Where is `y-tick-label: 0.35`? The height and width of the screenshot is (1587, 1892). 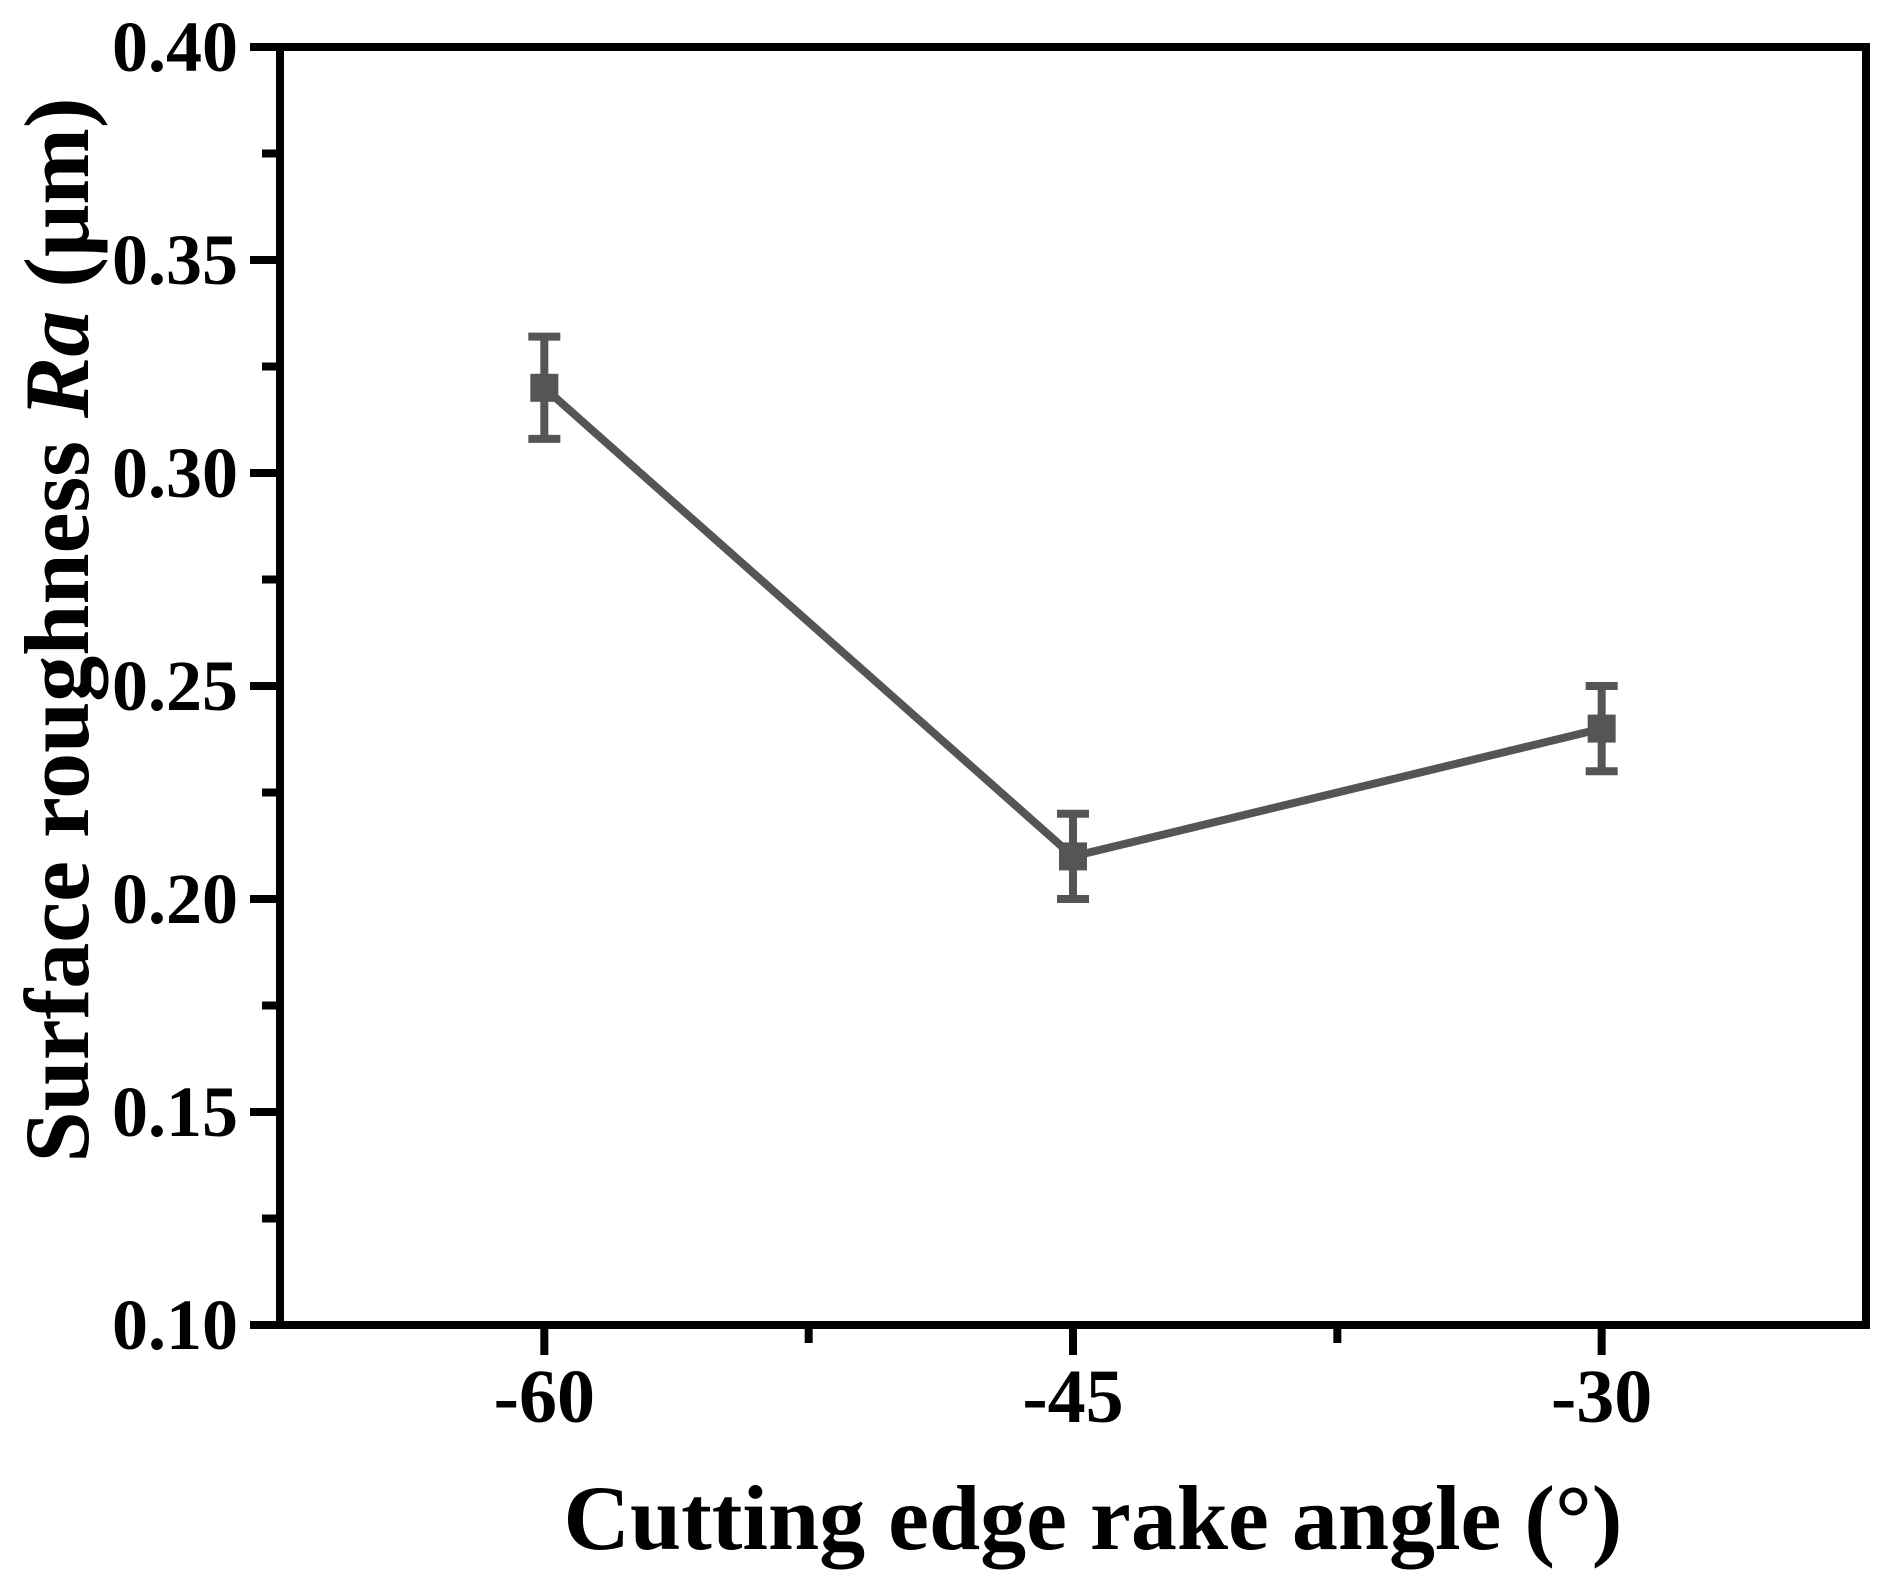
y-tick-label: 0.35 is located at coordinates (175, 260).